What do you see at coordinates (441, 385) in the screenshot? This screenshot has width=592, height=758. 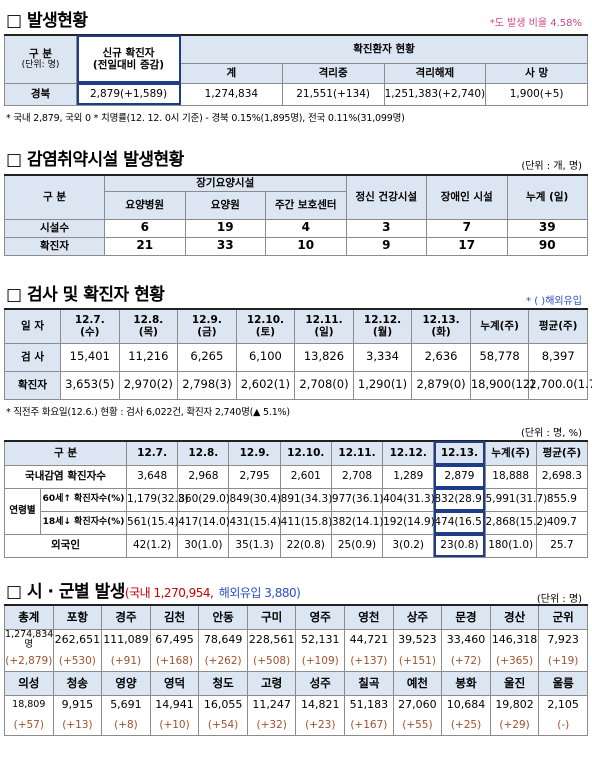 I see `cell: 2,879(0)` at bounding box center [441, 385].